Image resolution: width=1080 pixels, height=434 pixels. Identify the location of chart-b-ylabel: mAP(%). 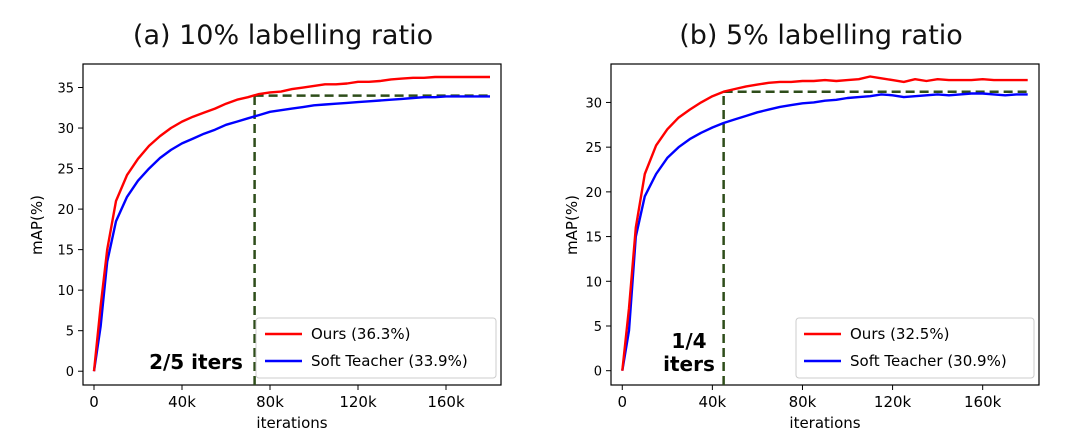
(572, 225).